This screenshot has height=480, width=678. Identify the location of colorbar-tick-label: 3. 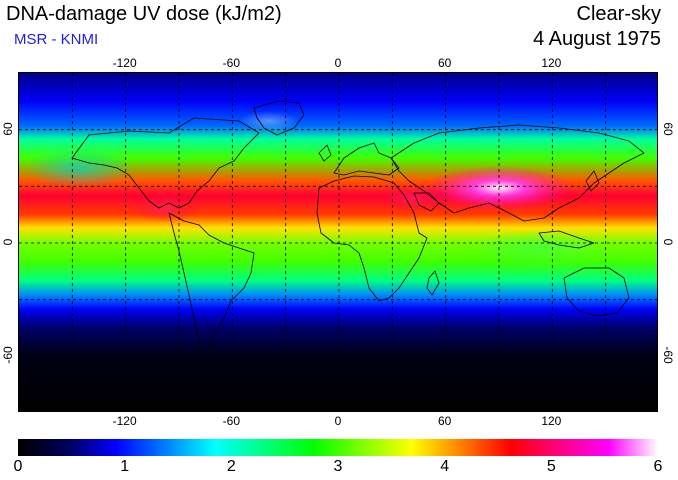
(338, 466).